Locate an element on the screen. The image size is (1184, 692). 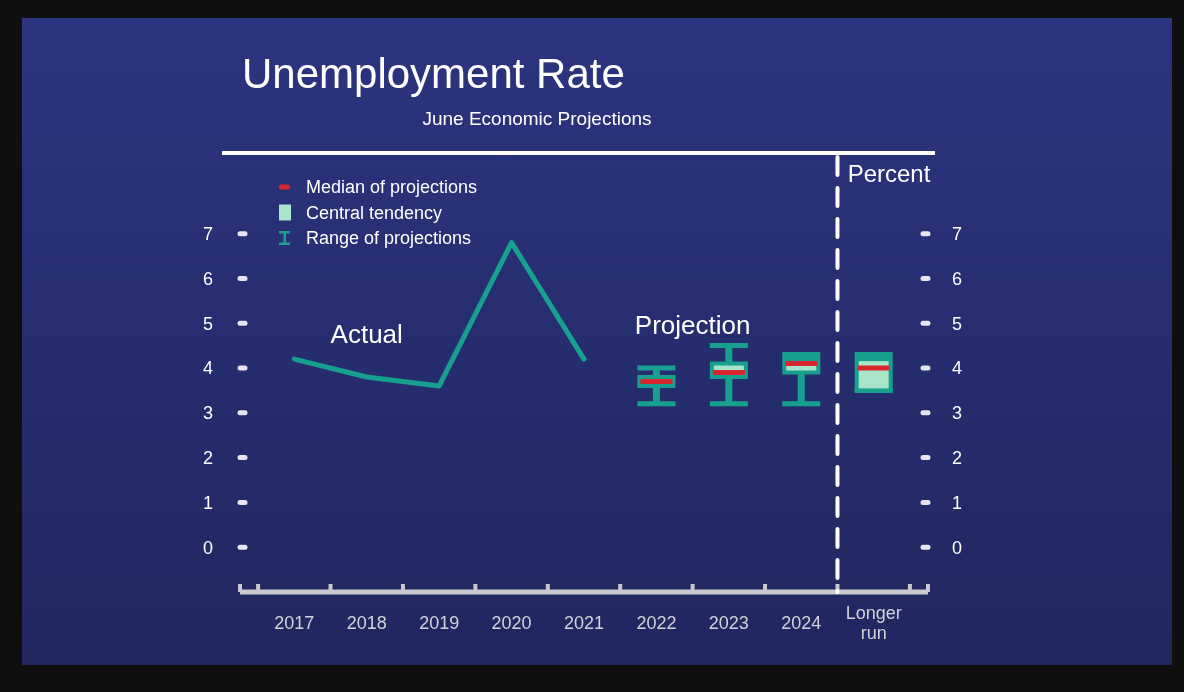
x-tick-label: 2019 is located at coordinates (439, 623).